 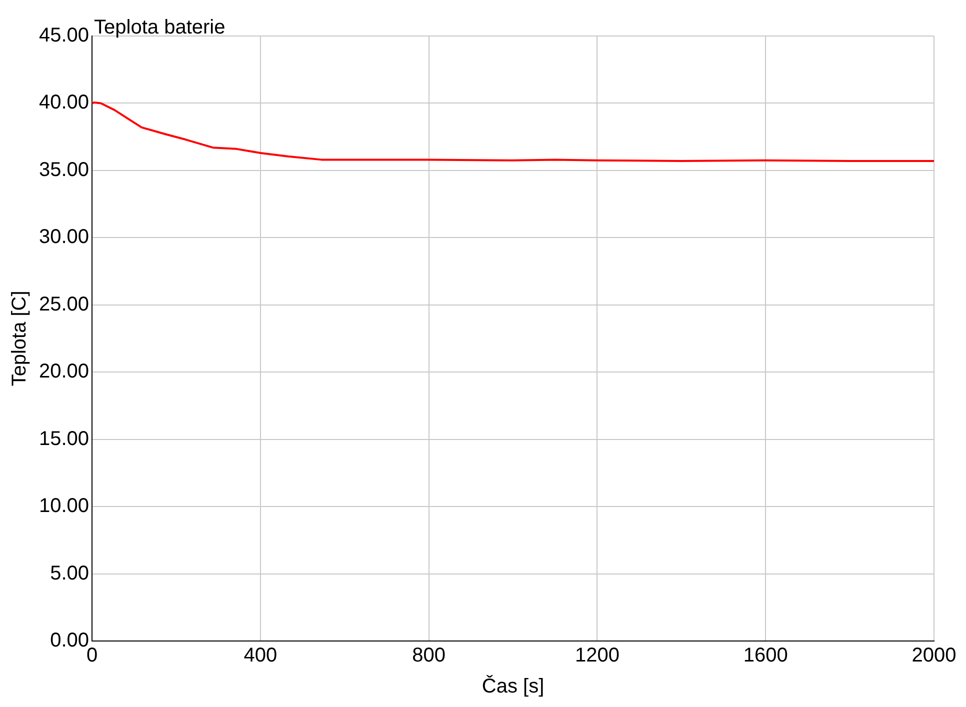 I want to click on x-tick-label: 400, so click(x=261, y=655).